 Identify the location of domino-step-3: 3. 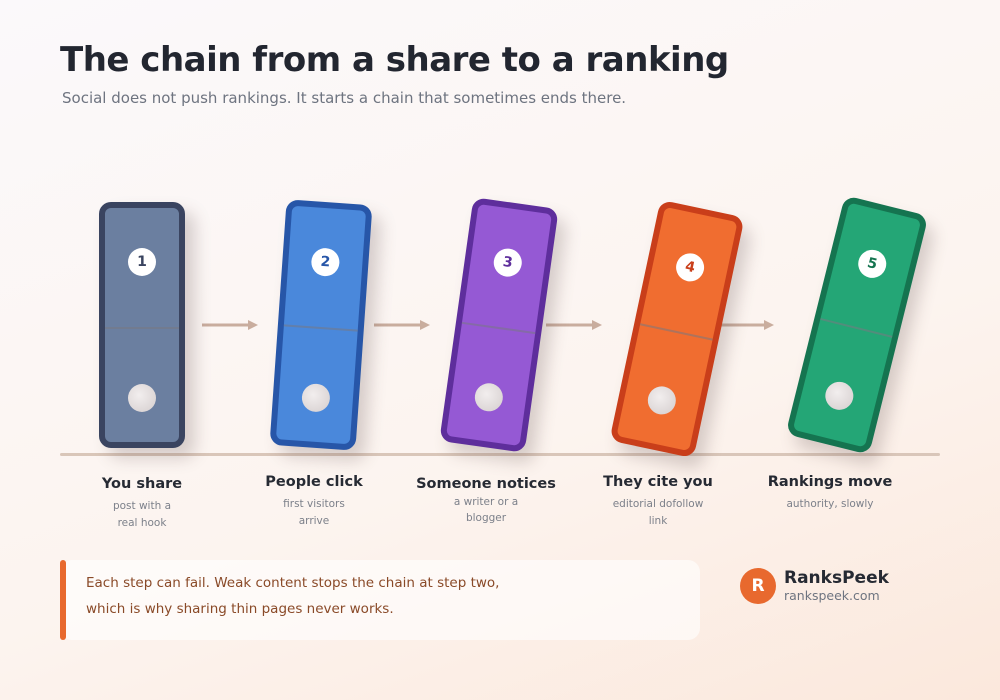
(498, 325).